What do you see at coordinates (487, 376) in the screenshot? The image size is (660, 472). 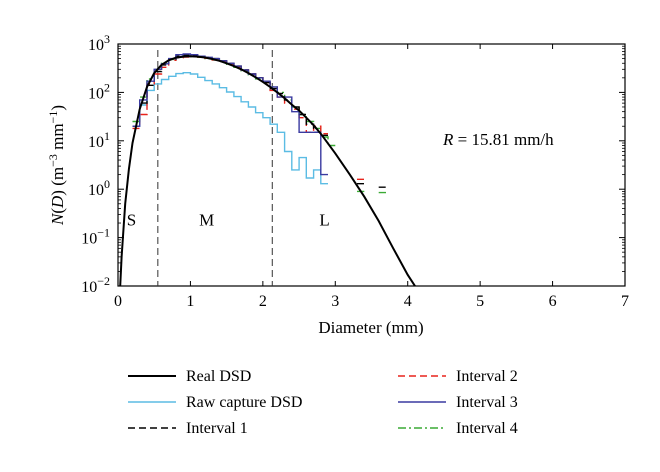 I see `legend-label-interval-2: Interval 2` at bounding box center [487, 376].